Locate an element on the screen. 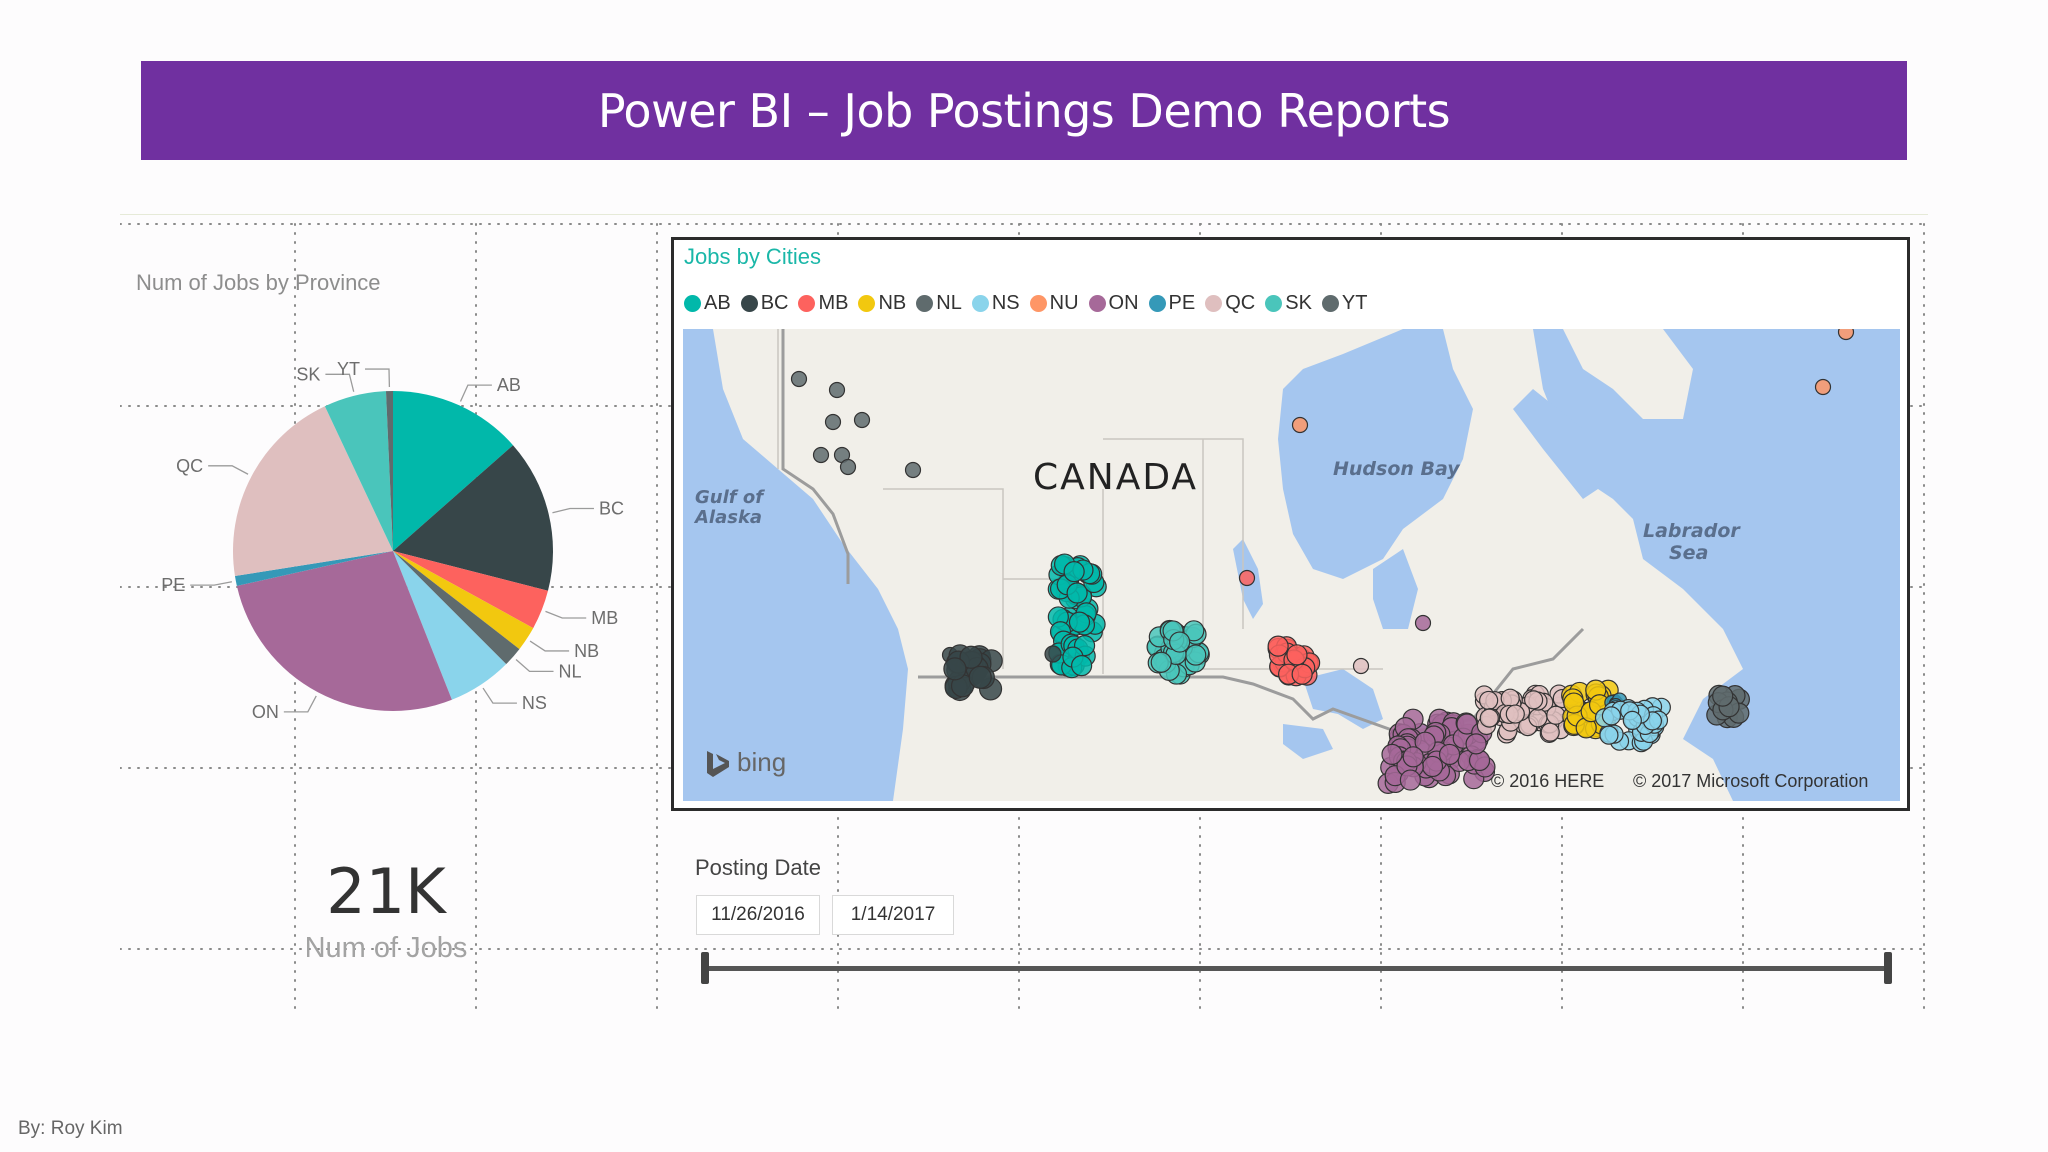 The height and width of the screenshot is (1152, 2048). legend-item-yt: YT is located at coordinates (1344, 303).